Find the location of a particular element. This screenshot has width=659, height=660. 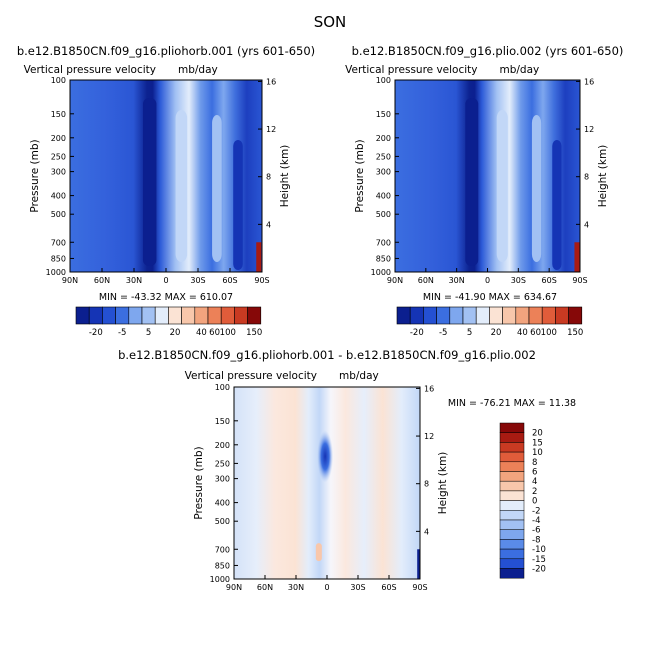

colorbar-label: 60 is located at coordinates (535, 333).